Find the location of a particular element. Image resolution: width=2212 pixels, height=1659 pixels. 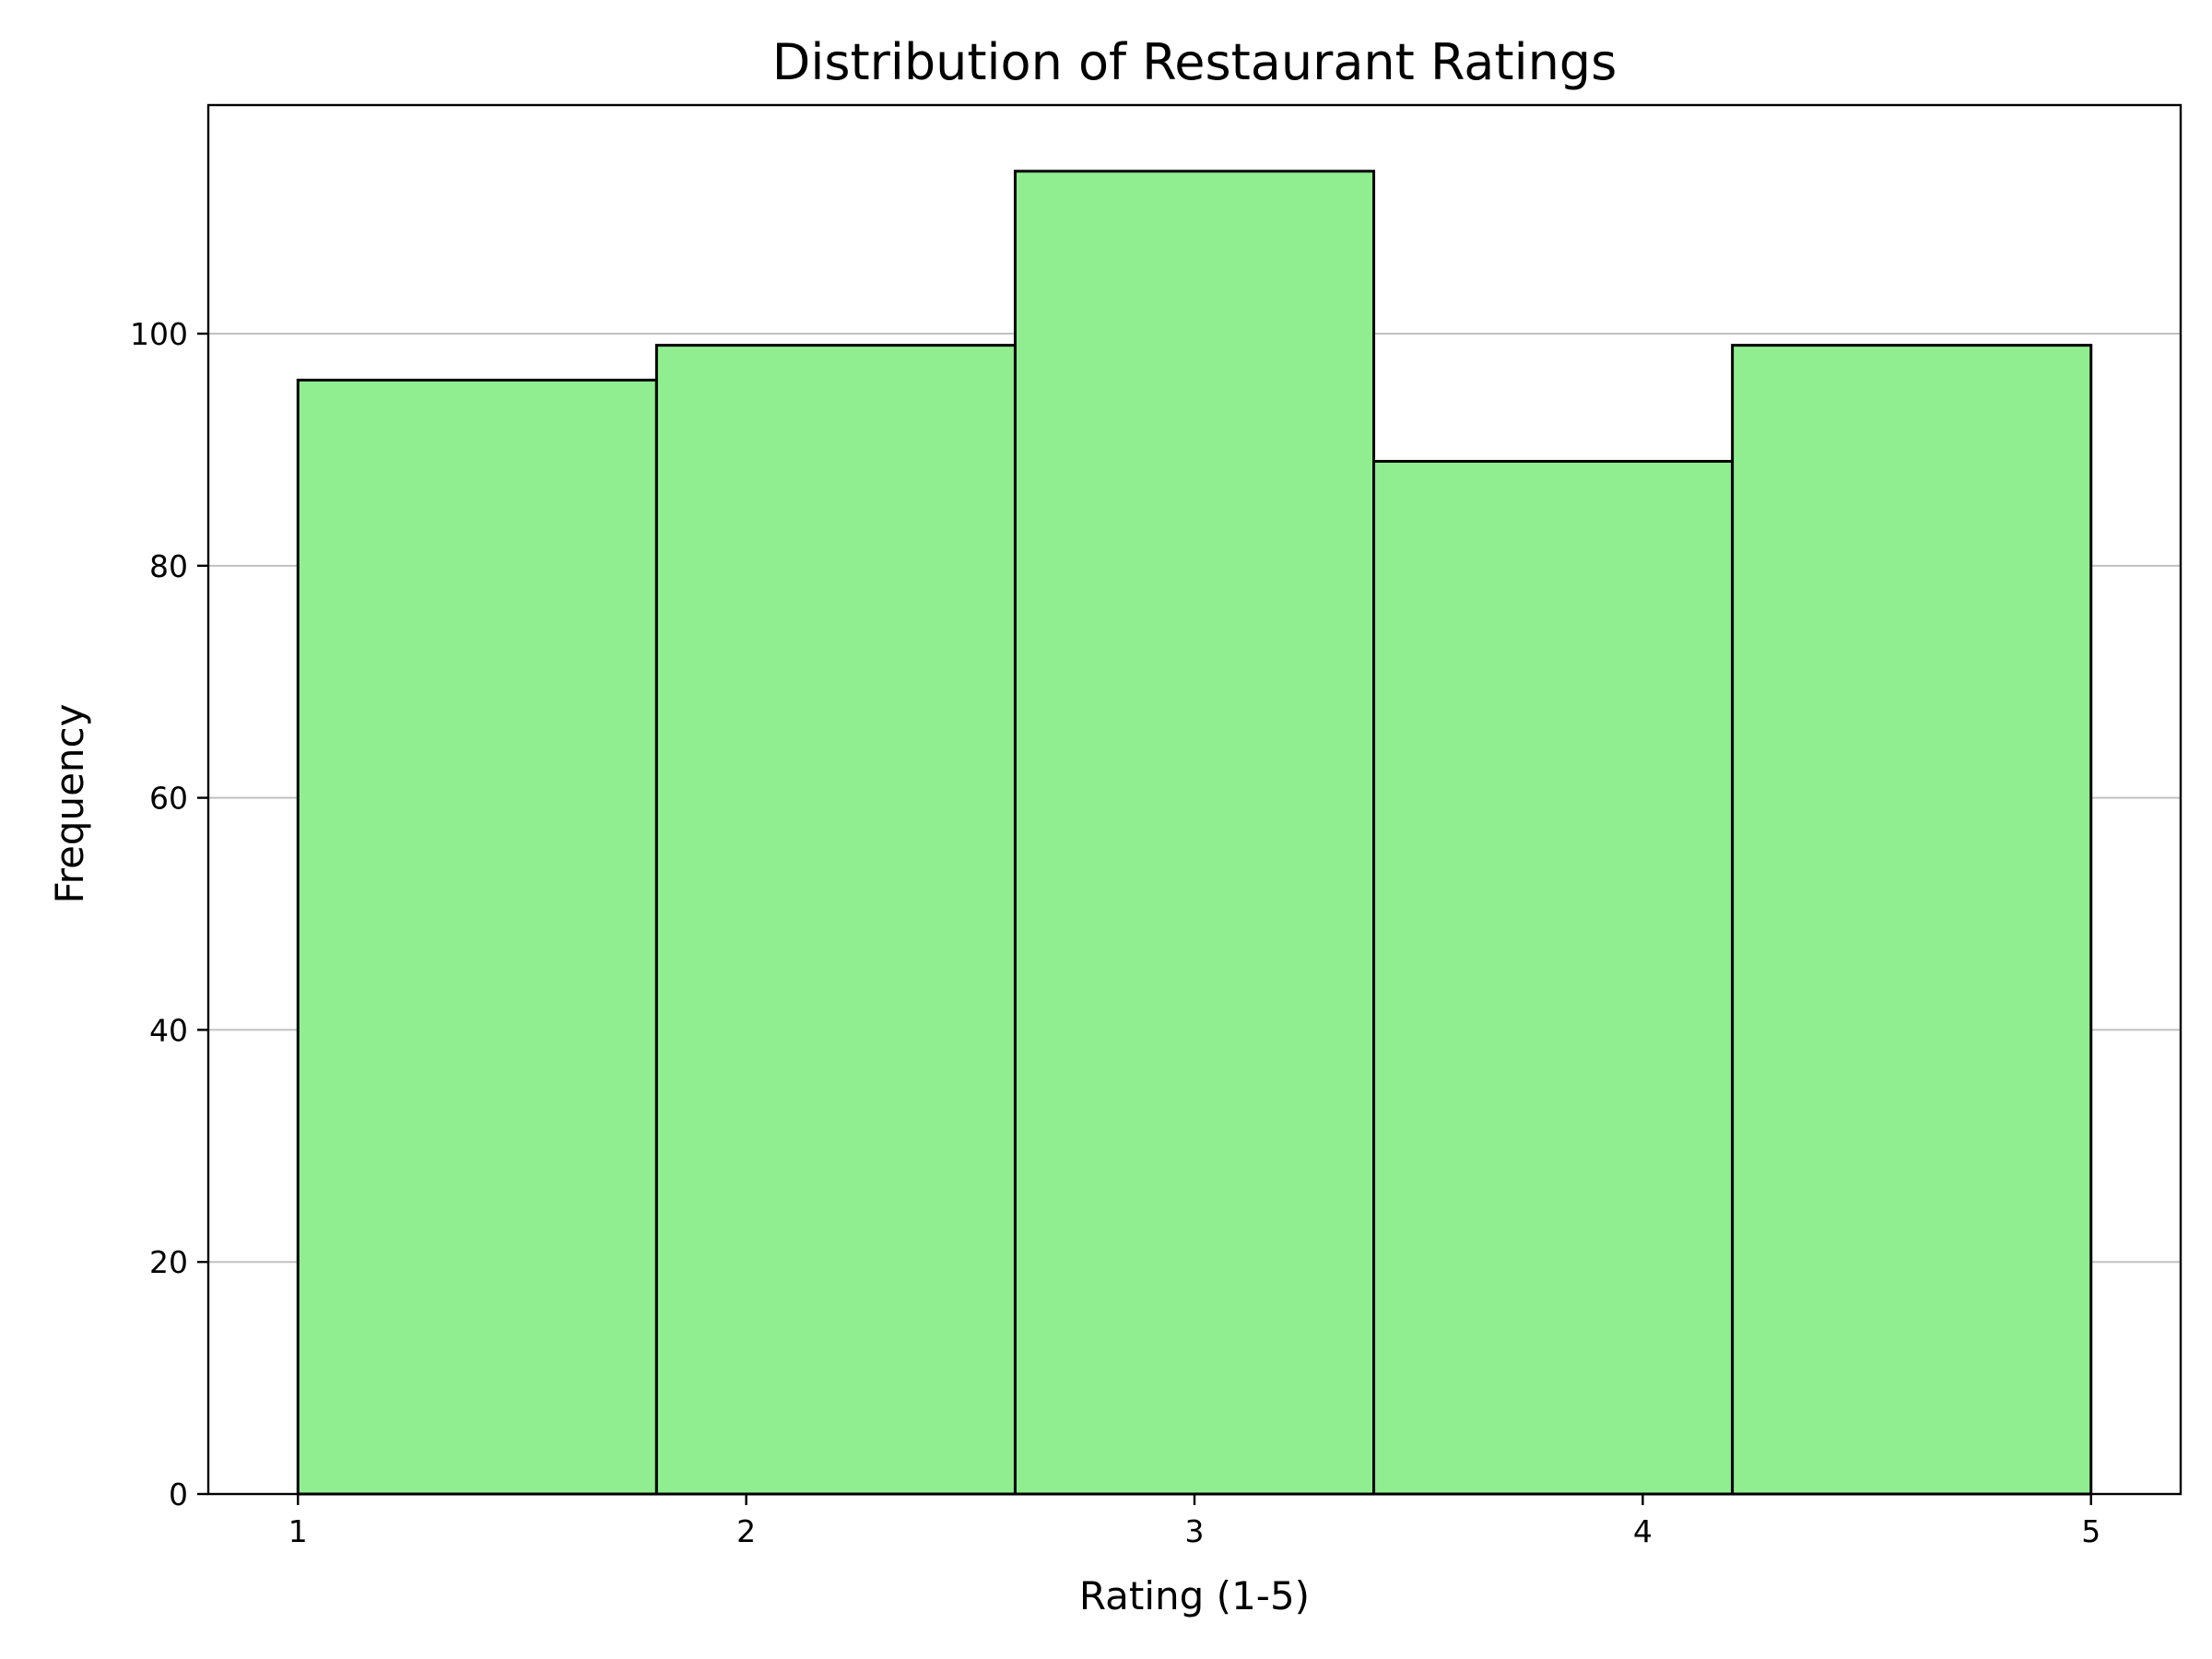

x-axis-title: Rating (1-5) is located at coordinates (1194, 1595).